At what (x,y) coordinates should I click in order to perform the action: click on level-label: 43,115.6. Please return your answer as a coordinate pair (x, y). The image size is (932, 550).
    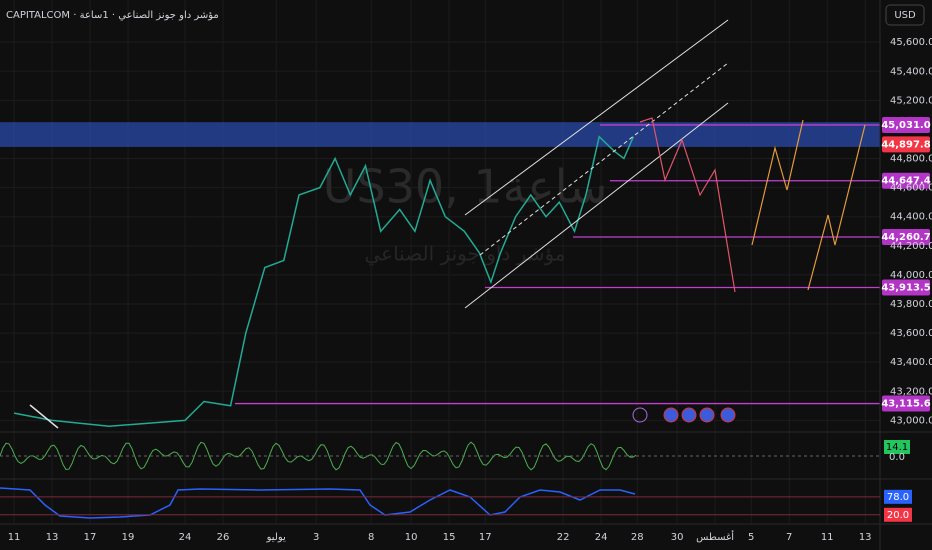
    Looking at the image, I should click on (905, 404).